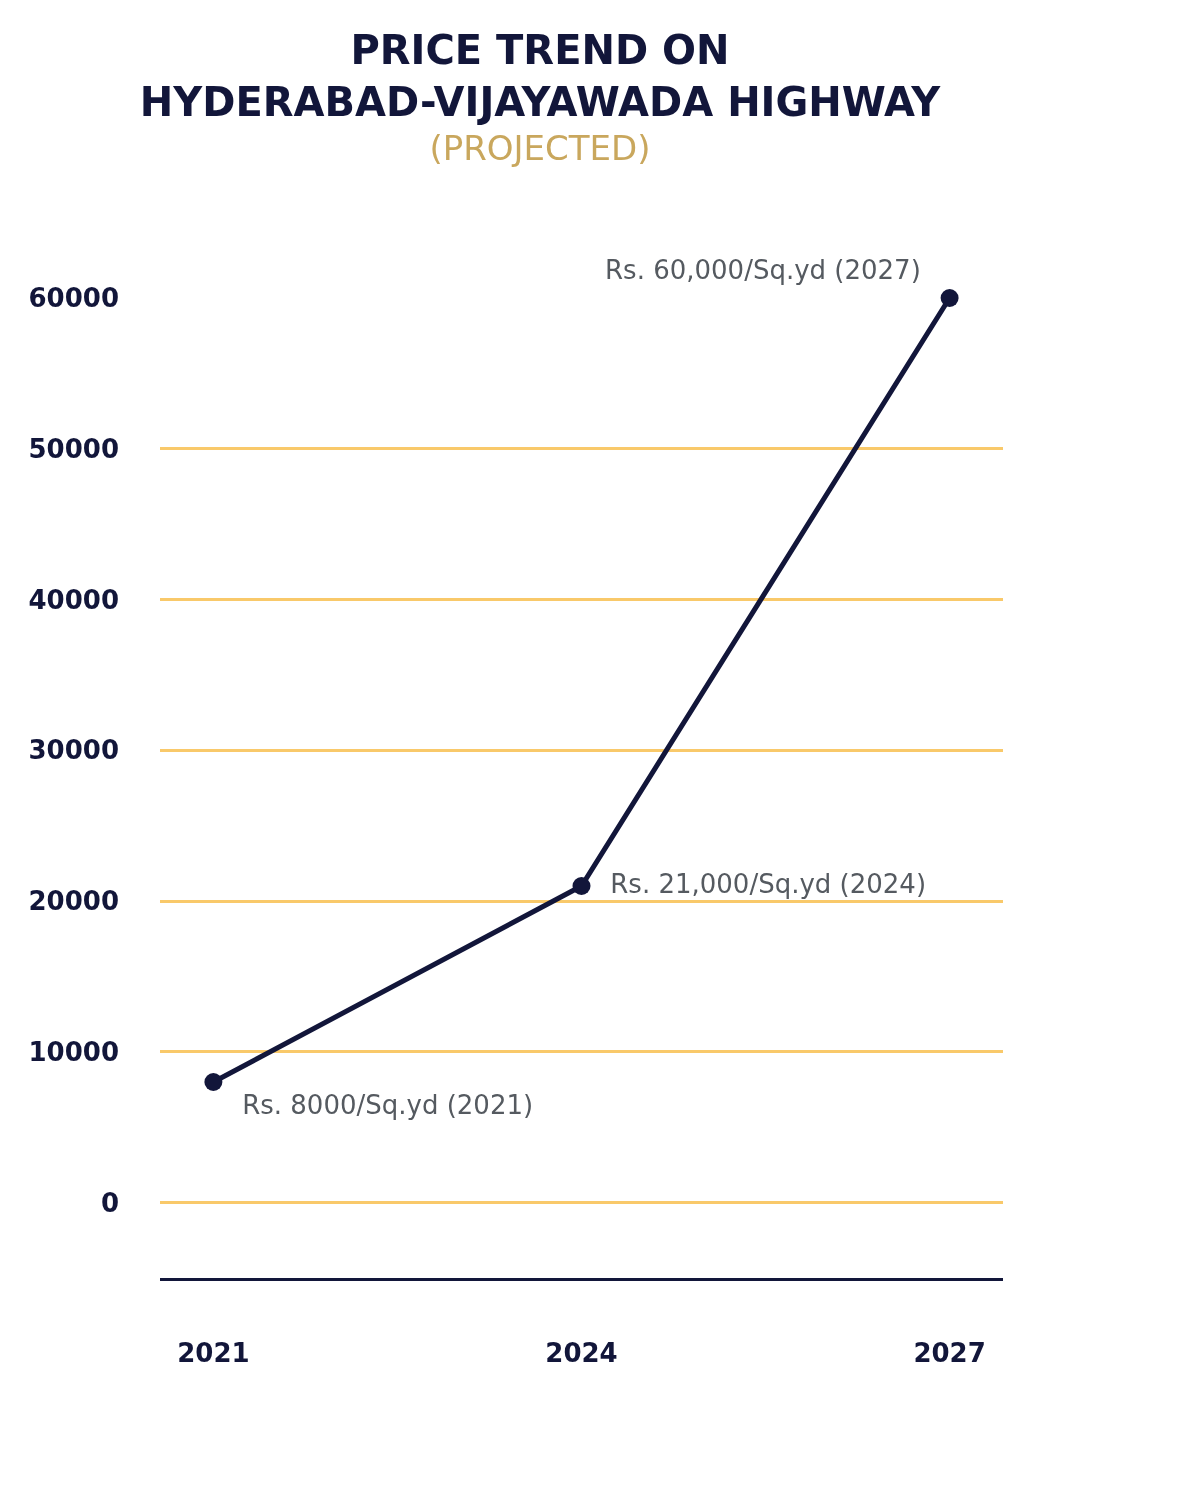 The width and height of the screenshot is (1198, 1489). I want to click on x-tick-label: 2021, so click(213, 1353).